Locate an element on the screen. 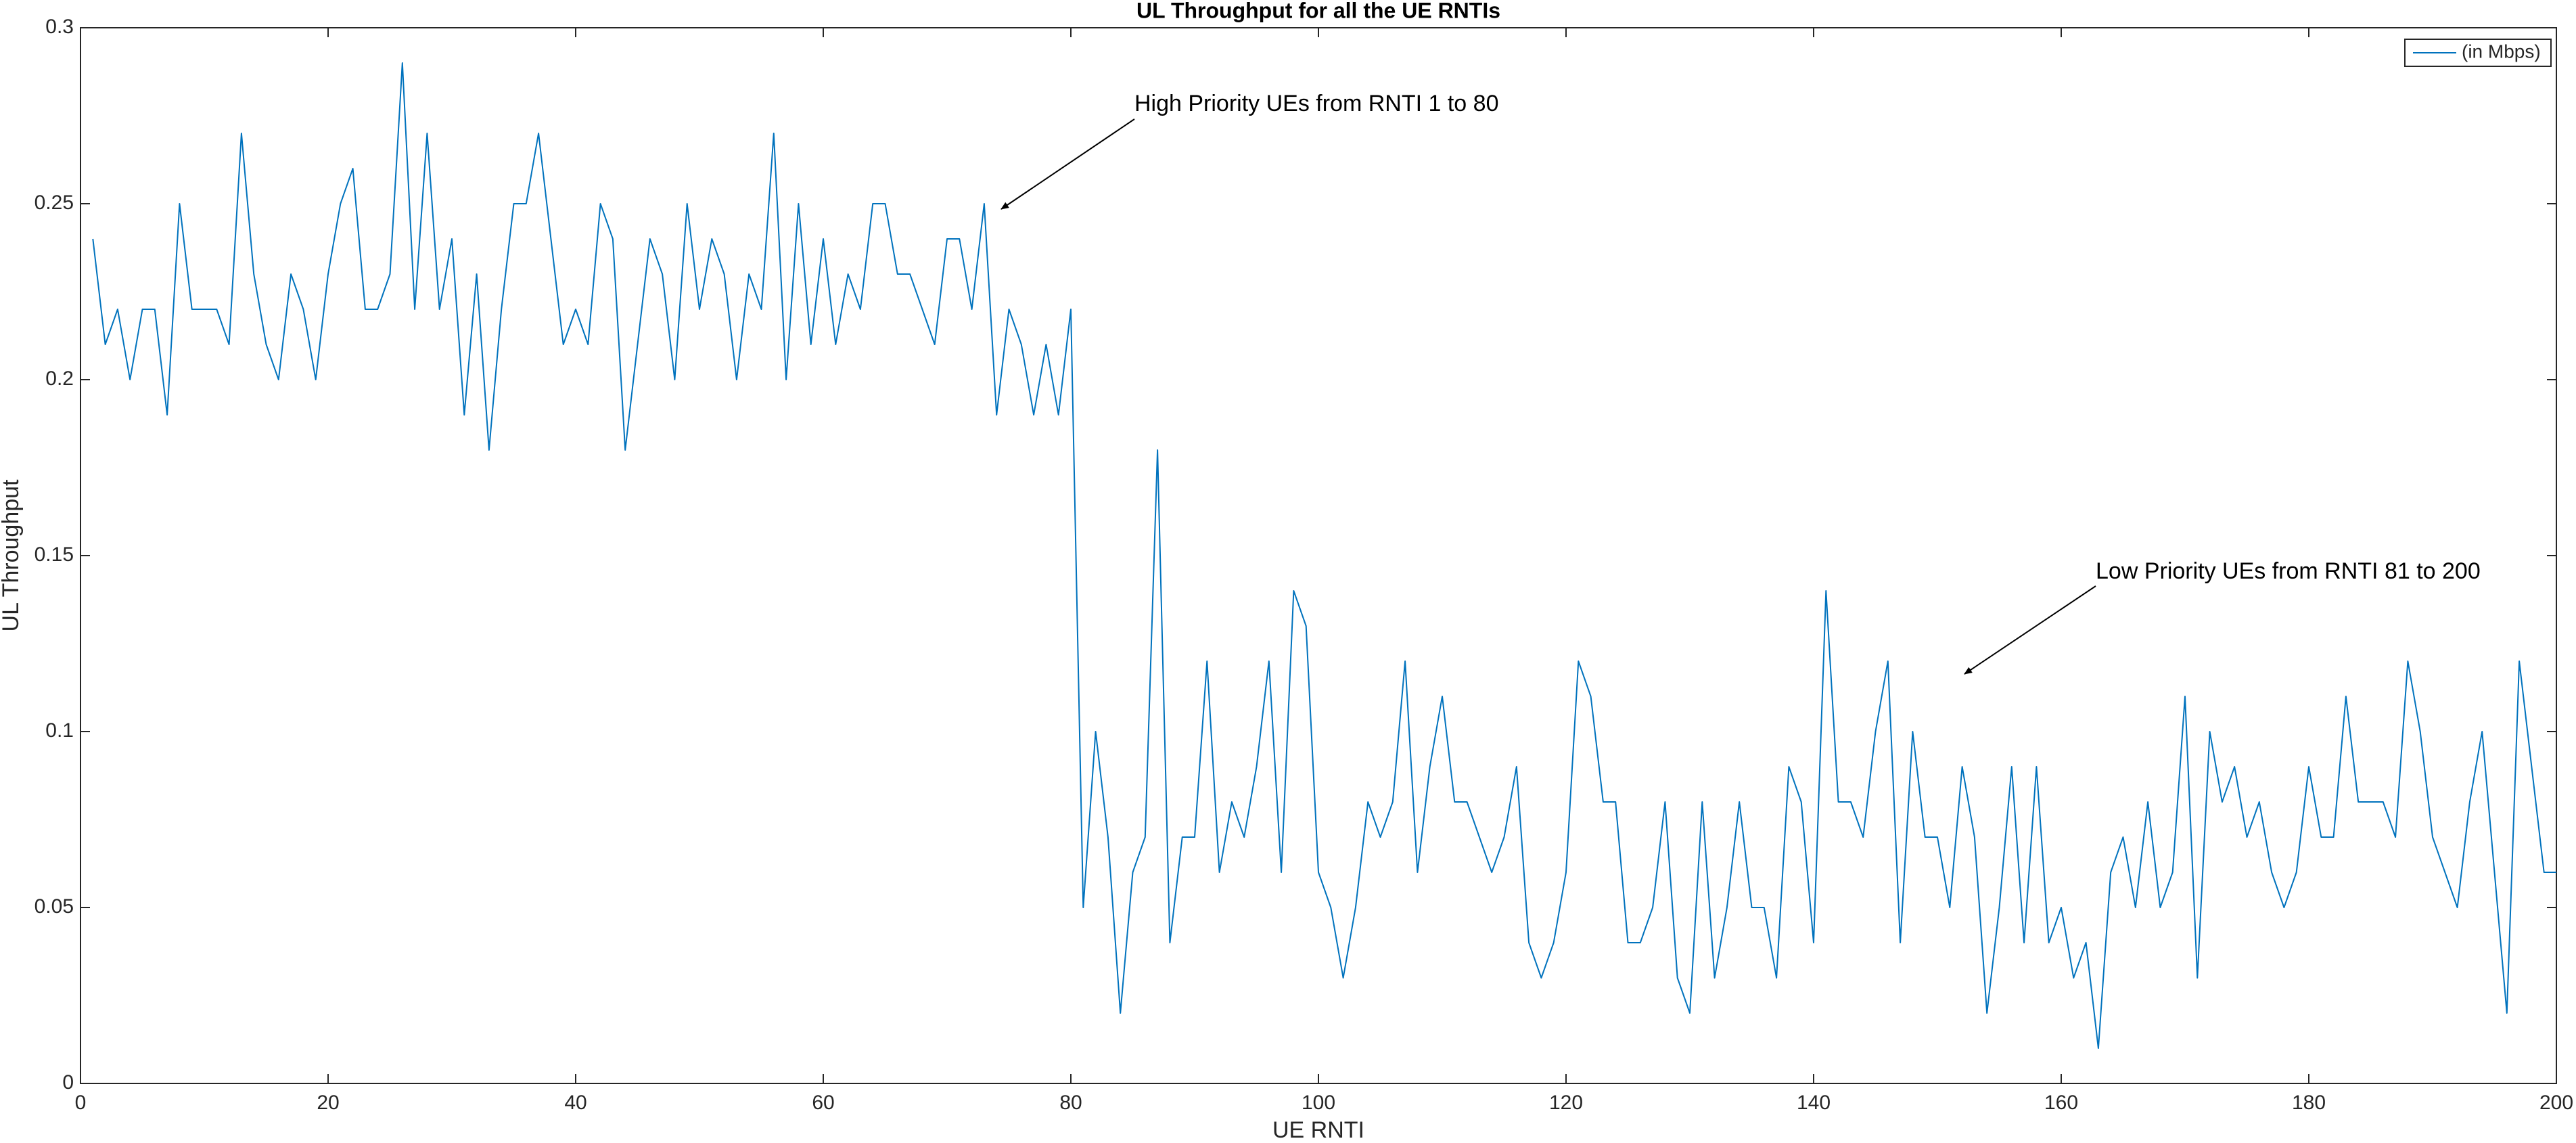 This screenshot has height=1143, width=2576. x-tick-label: 20 is located at coordinates (328, 1103).